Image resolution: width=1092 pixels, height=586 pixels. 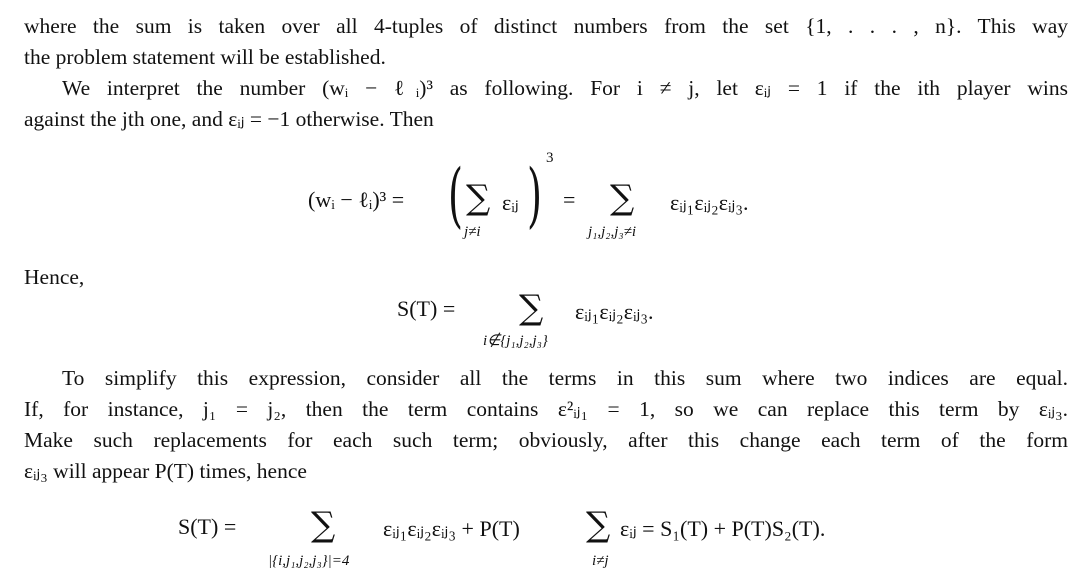 I want to click on eq3-sum-1-sub: |{i,j₁,j₂,j₃}|=4, so click(x=309, y=561).